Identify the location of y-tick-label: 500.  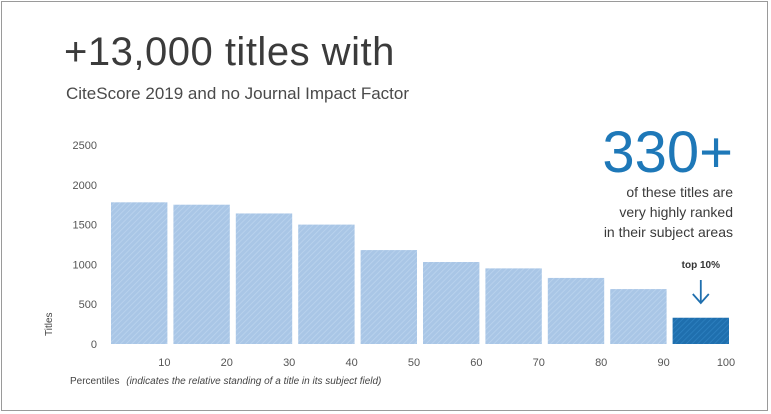
(88, 305).